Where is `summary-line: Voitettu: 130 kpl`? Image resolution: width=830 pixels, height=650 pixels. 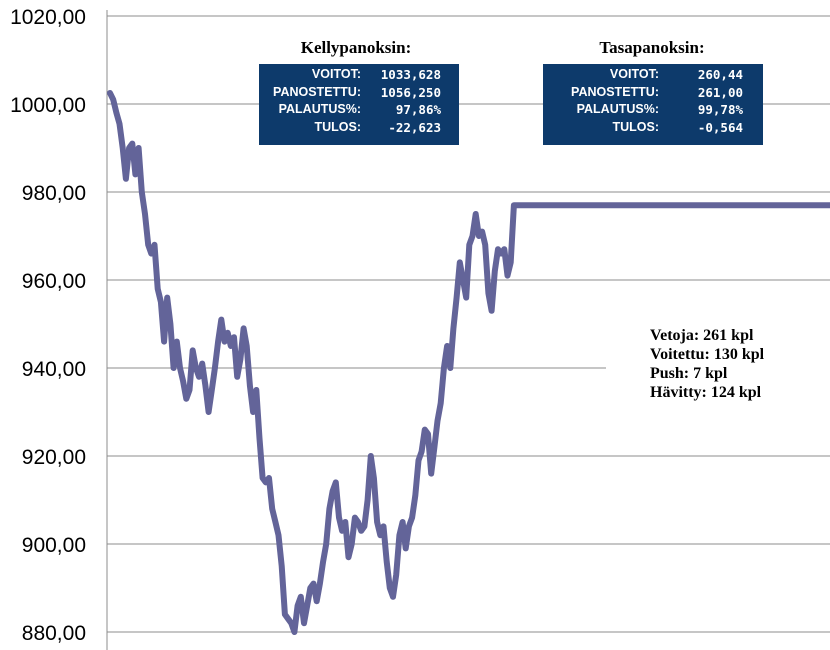 summary-line: Voitettu: 130 kpl is located at coordinates (707, 354).